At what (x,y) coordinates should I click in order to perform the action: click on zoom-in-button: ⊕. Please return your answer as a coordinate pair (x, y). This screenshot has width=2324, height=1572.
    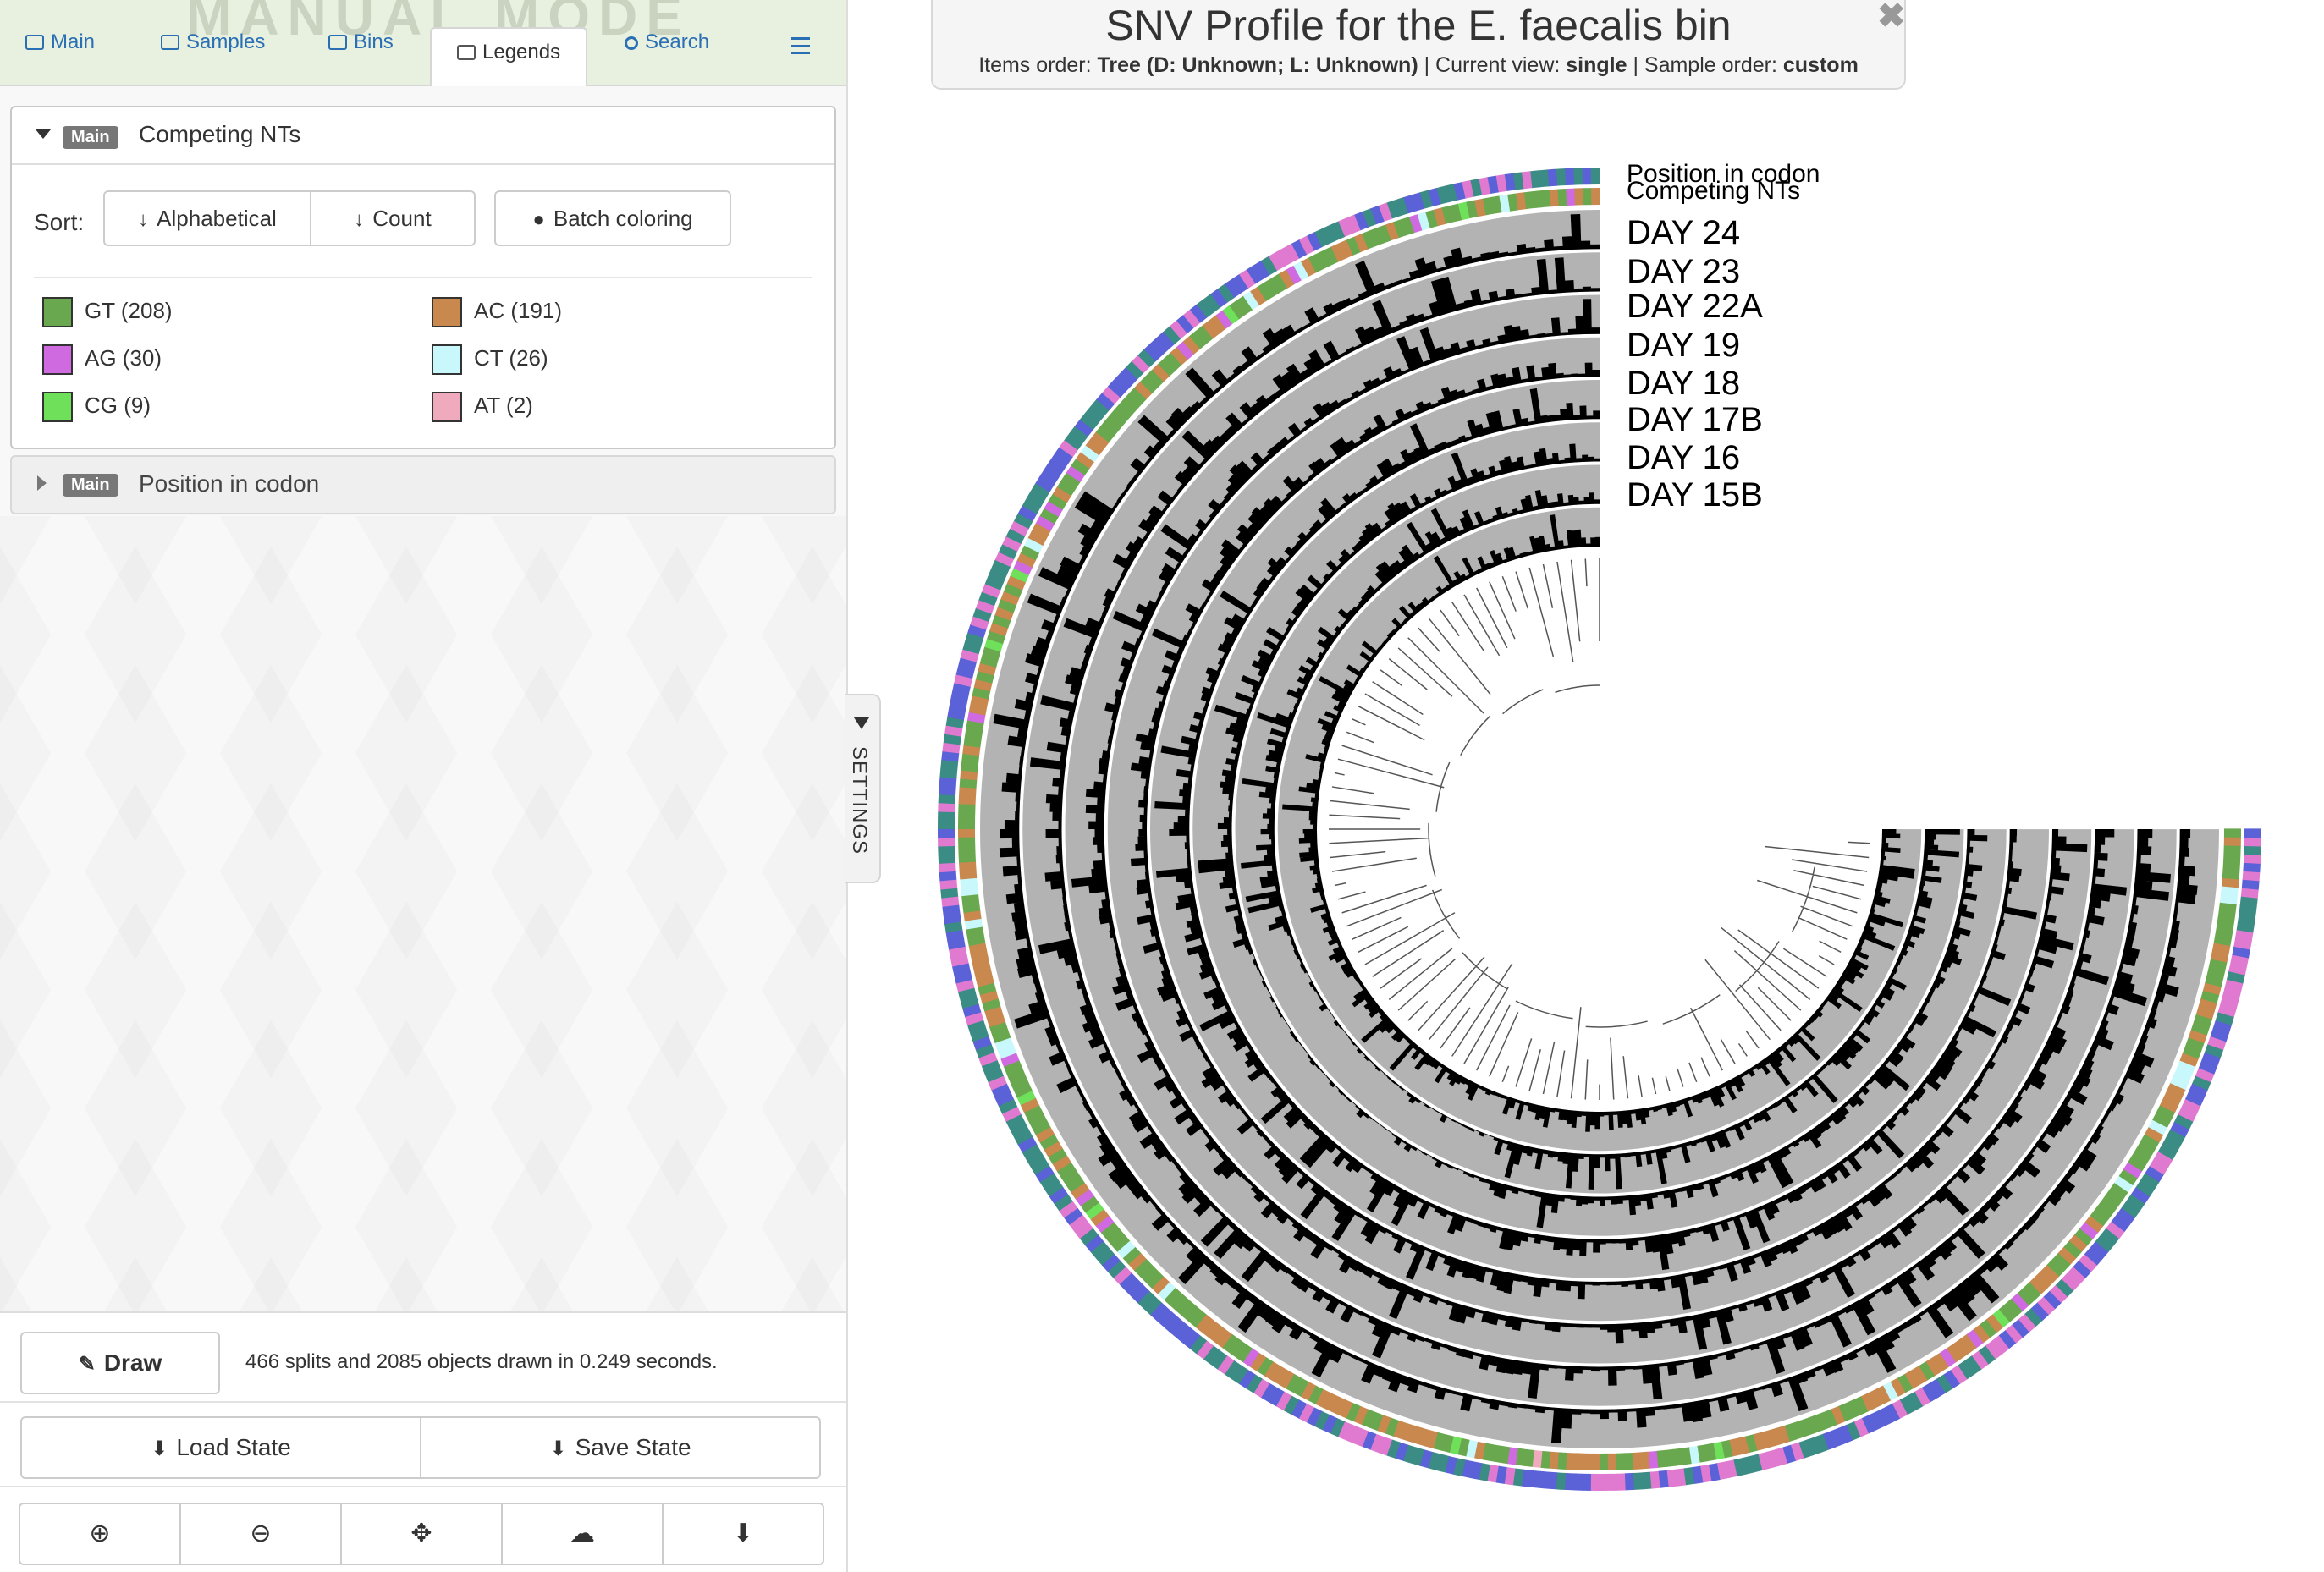
    Looking at the image, I should click on (100, 1534).